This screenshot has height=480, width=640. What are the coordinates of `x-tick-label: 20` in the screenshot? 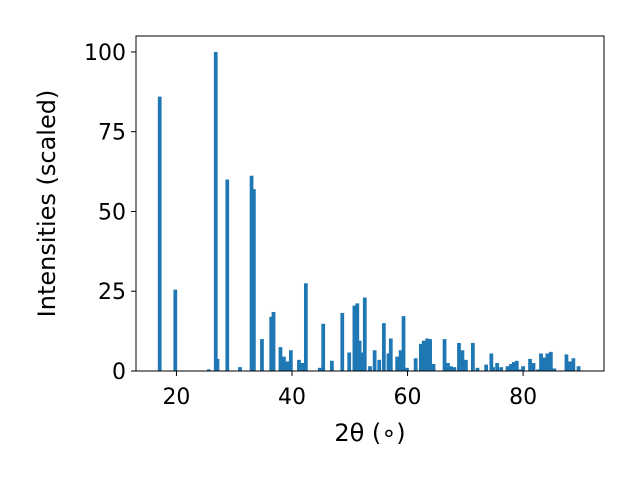 It's located at (176, 397).